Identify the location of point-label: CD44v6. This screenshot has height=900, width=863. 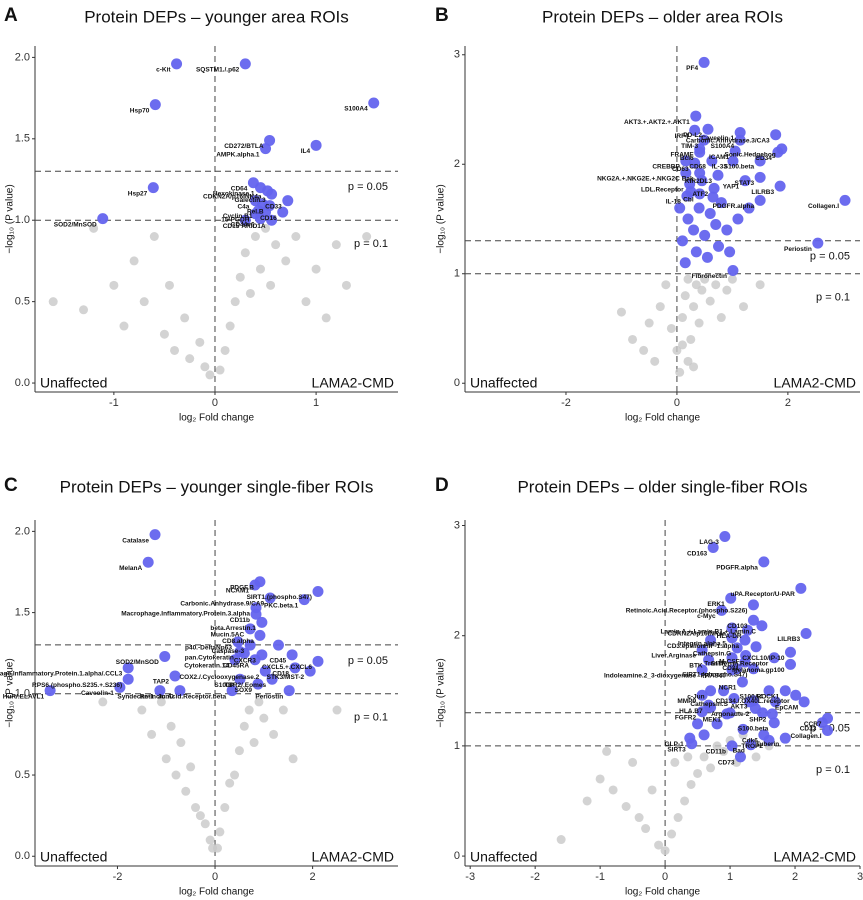
(243, 224).